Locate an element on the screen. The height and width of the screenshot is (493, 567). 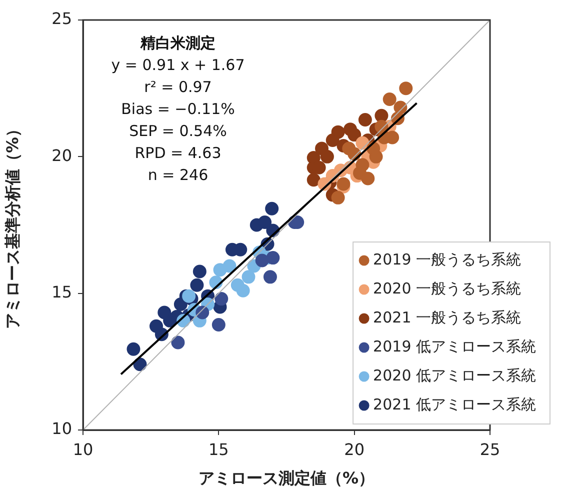
legend-label: 2020 低アミロース系統 is located at coordinates (454, 375).